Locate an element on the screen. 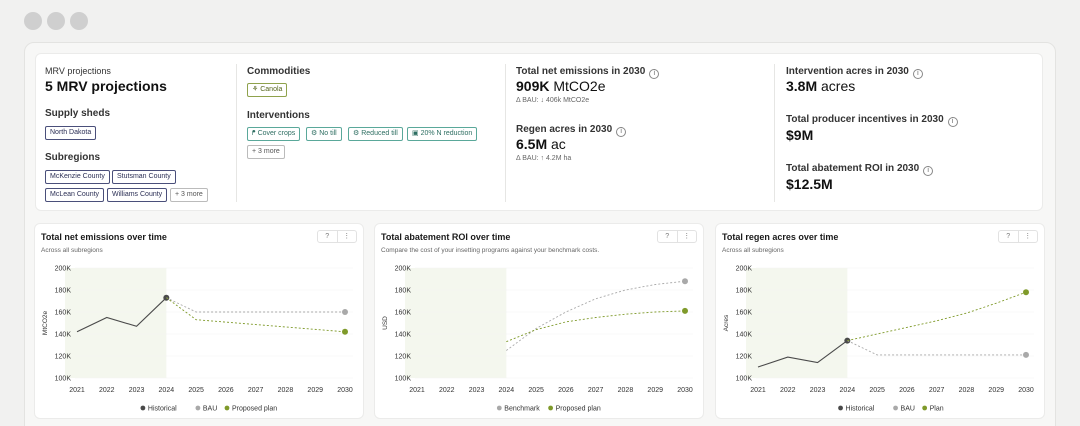  subregion-tag: McKenzie County is located at coordinates (77, 177).